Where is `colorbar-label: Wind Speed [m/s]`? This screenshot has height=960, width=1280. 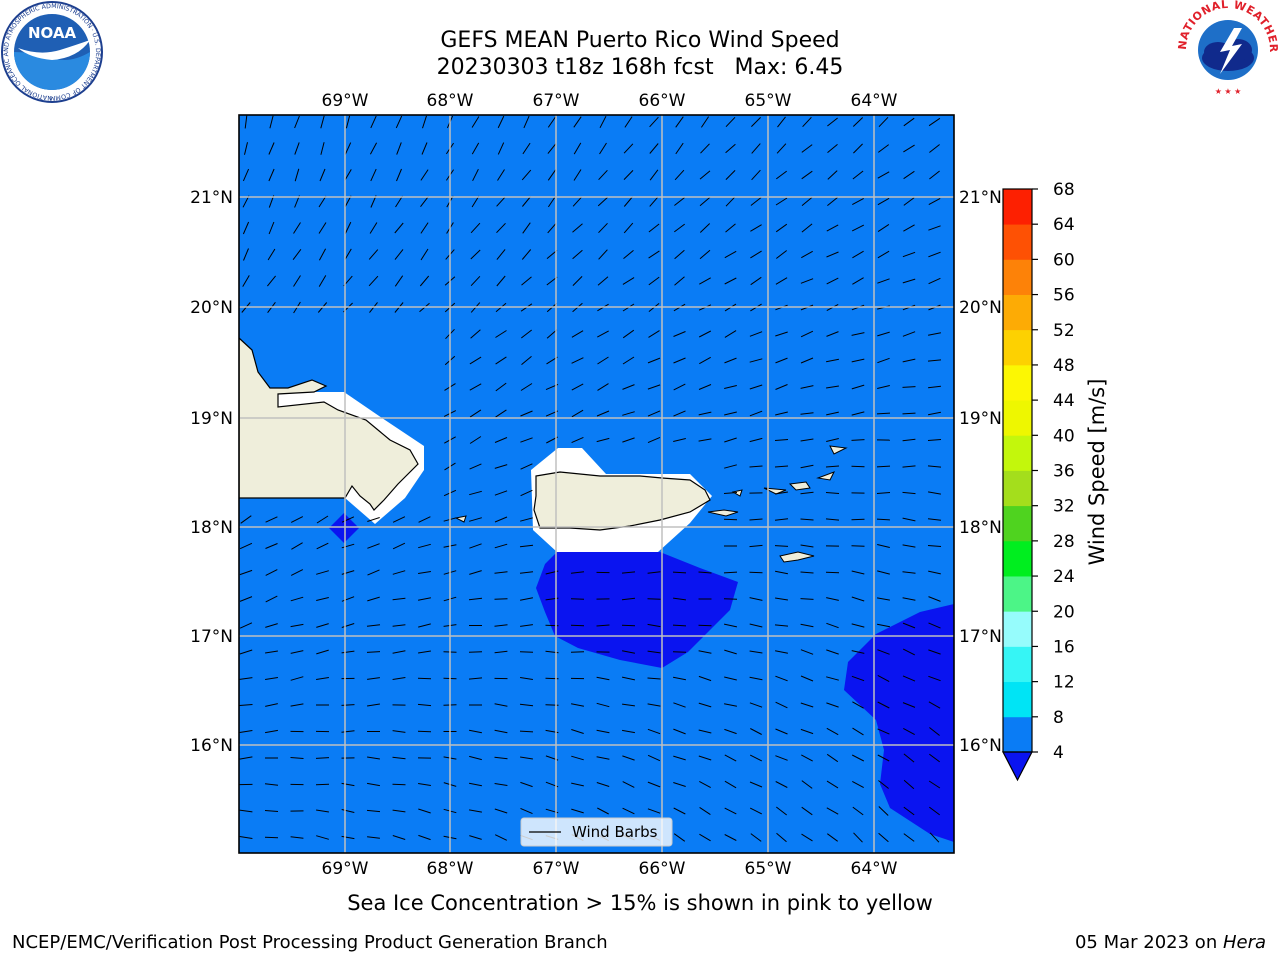
colorbar-label: Wind Speed [m/s] is located at coordinates (1097, 472).